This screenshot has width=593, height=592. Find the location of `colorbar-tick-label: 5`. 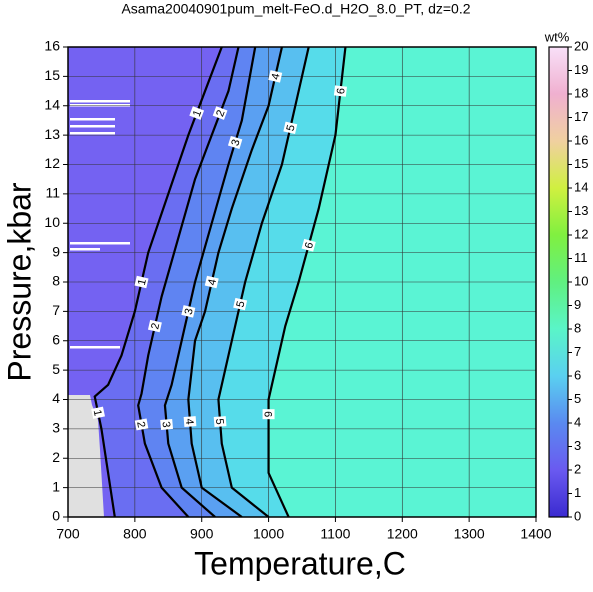

colorbar-tick-label: 5 is located at coordinates (577, 398).